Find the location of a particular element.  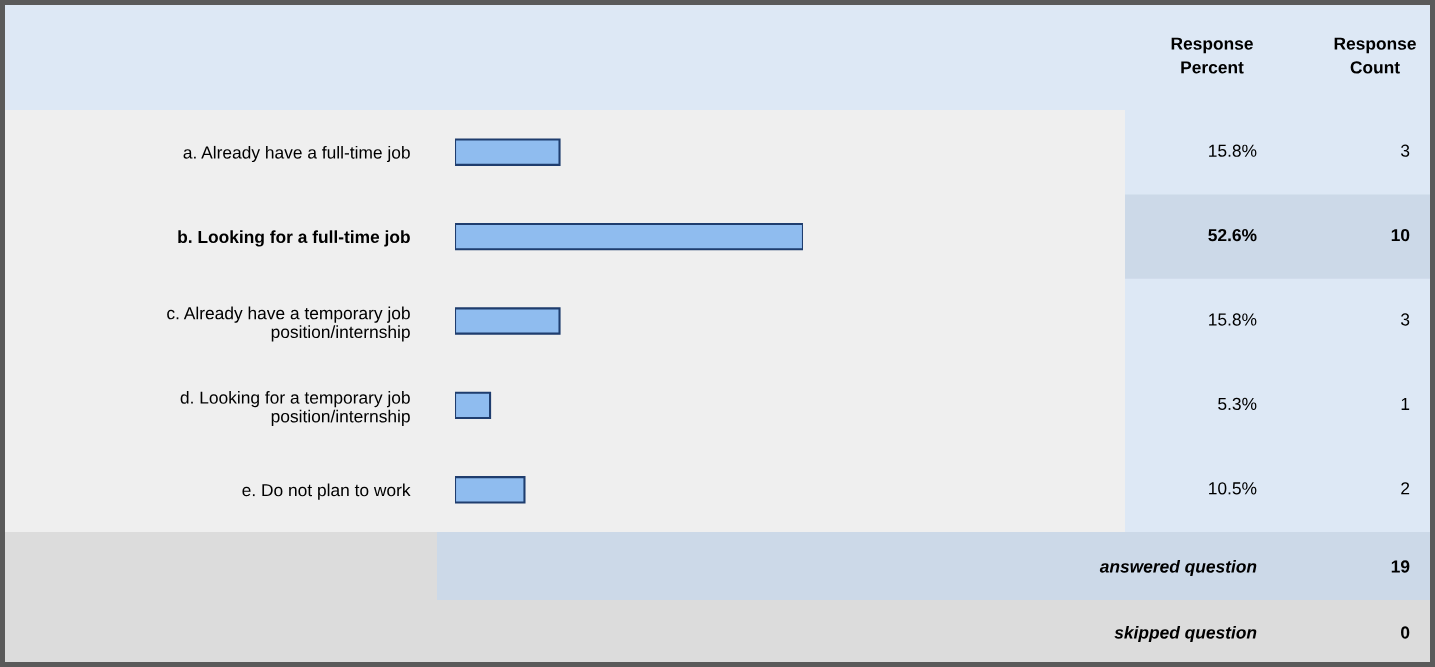

y-tick-label: a. Already have a full-time job is located at coordinates (296, 154).